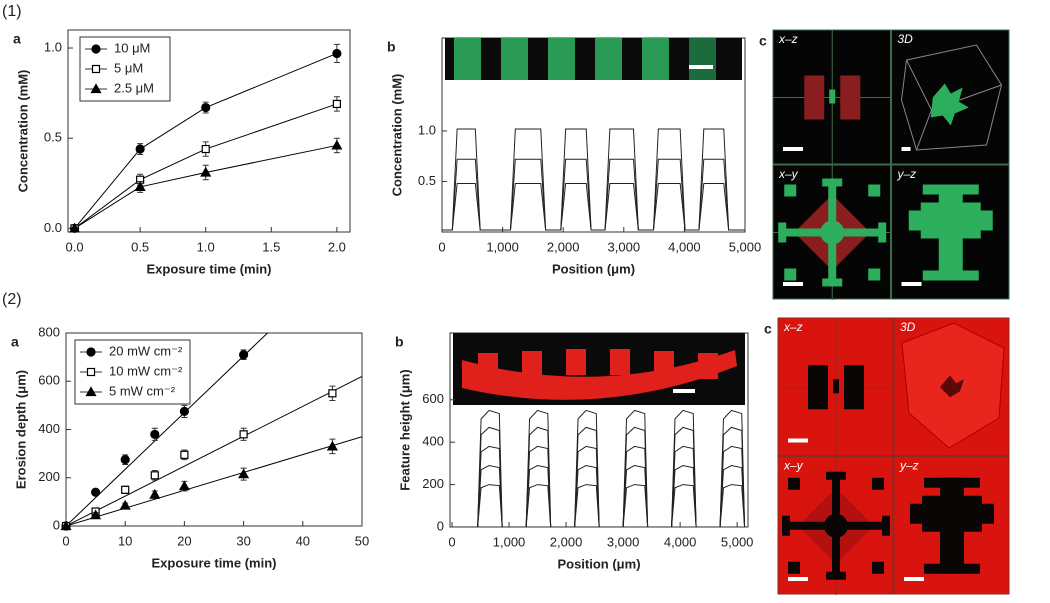 The height and width of the screenshot is (603, 1050). I want to click on x-tick-label: 40, so click(303, 540).